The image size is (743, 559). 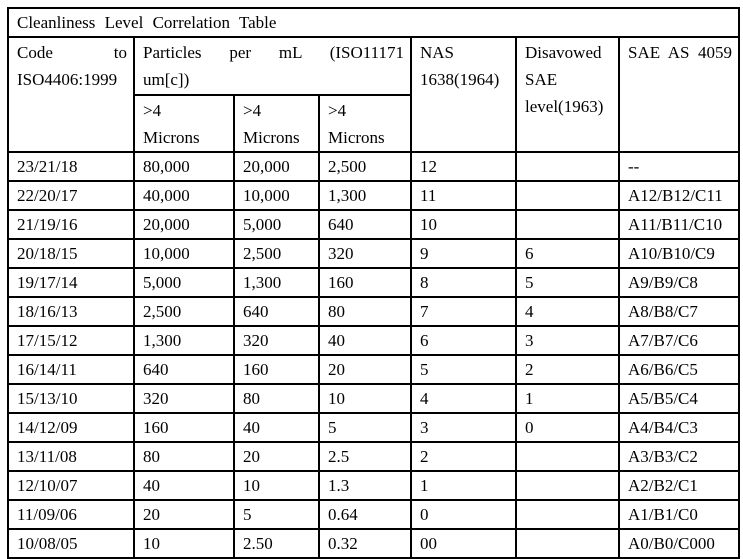 What do you see at coordinates (437, 52) in the screenshot?
I see `header-line: NAS` at bounding box center [437, 52].